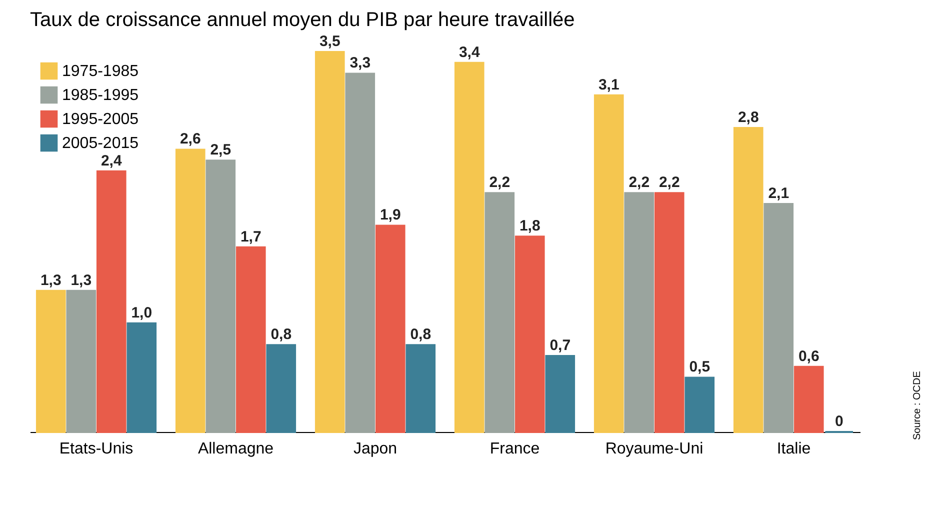  What do you see at coordinates (529, 226) in the screenshot?
I see `data-label: 1,8` at bounding box center [529, 226].